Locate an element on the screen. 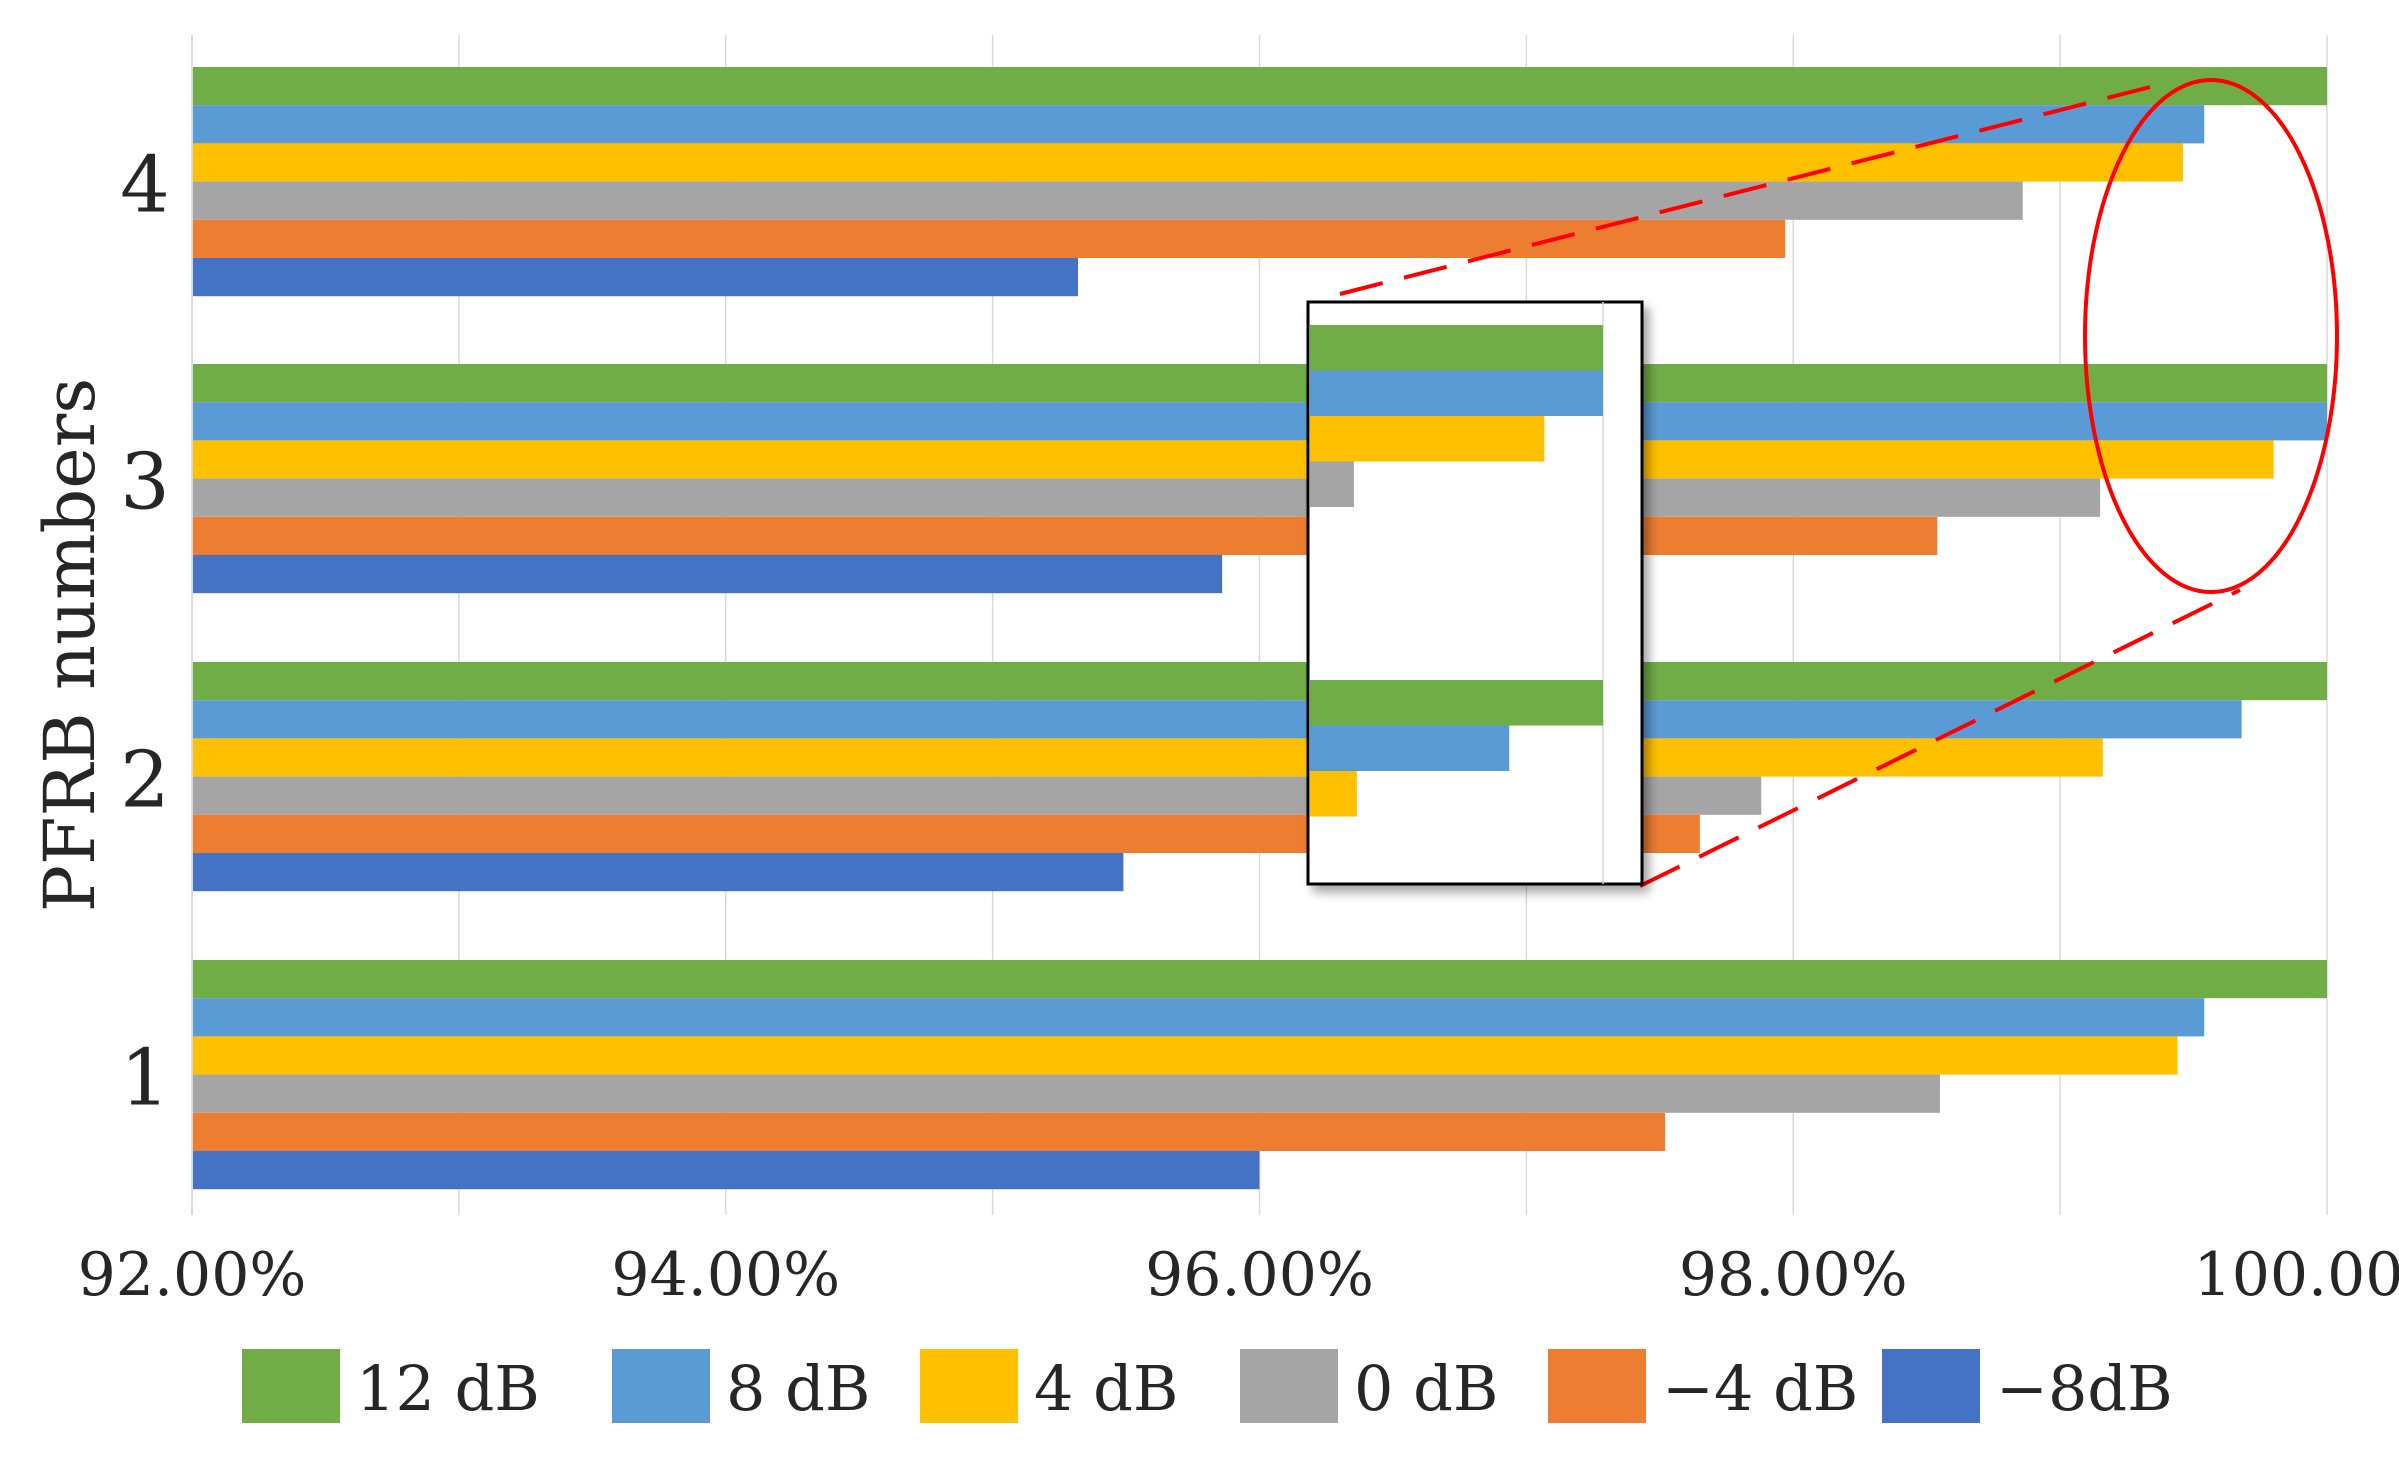 This screenshot has width=2399, height=1457. zoom-connector-top is located at coordinates (1755, 188).